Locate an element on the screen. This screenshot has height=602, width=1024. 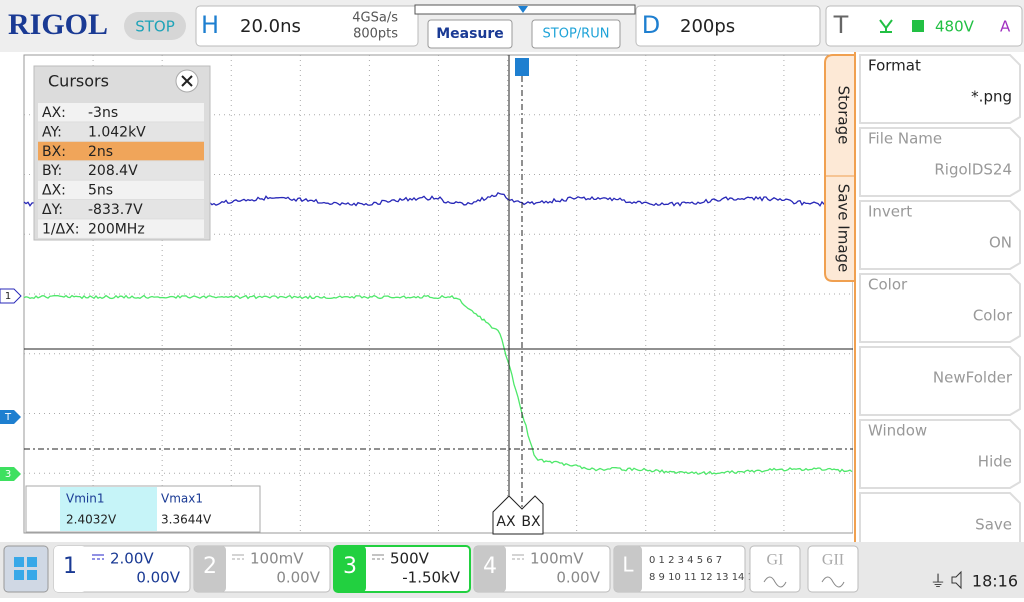
stop-run-button is located at coordinates (576, 34).